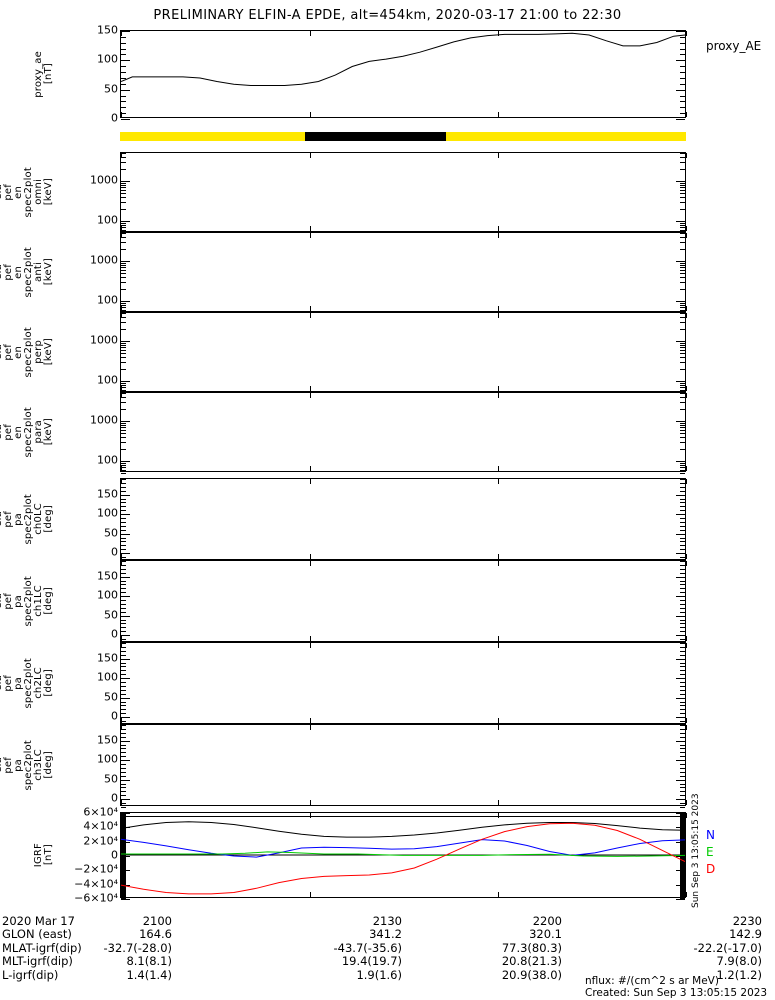 This screenshot has height=1000, width=775. Describe the element at coordinates (107, 30) in the screenshot. I see `axis-tick-label: 150` at that location.